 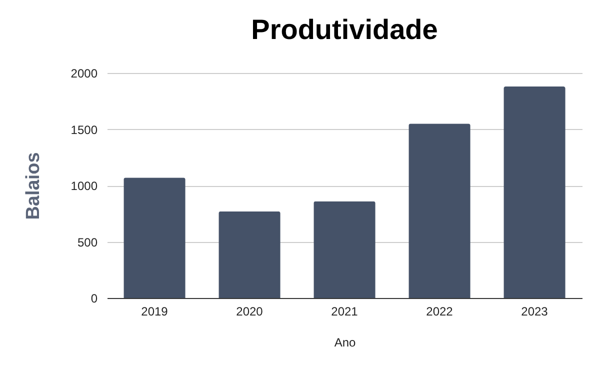 I want to click on chart-title: Produtividade, so click(x=344, y=29).